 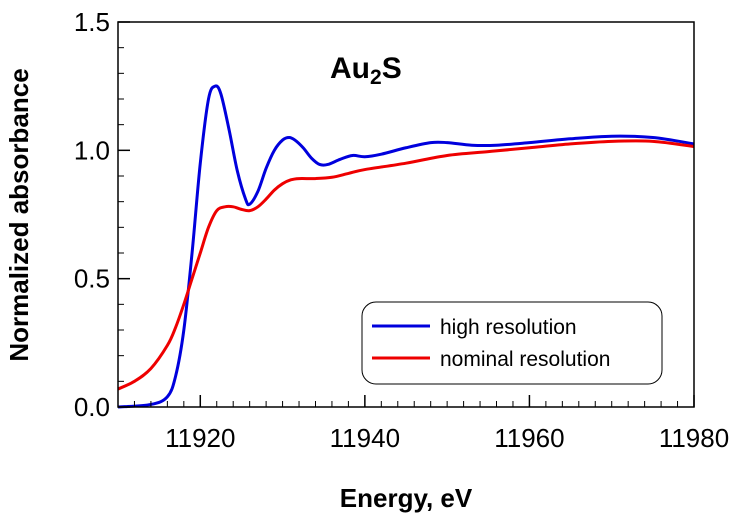 I want to click on y-axis-label: Normalized absorbance, so click(x=19, y=214).